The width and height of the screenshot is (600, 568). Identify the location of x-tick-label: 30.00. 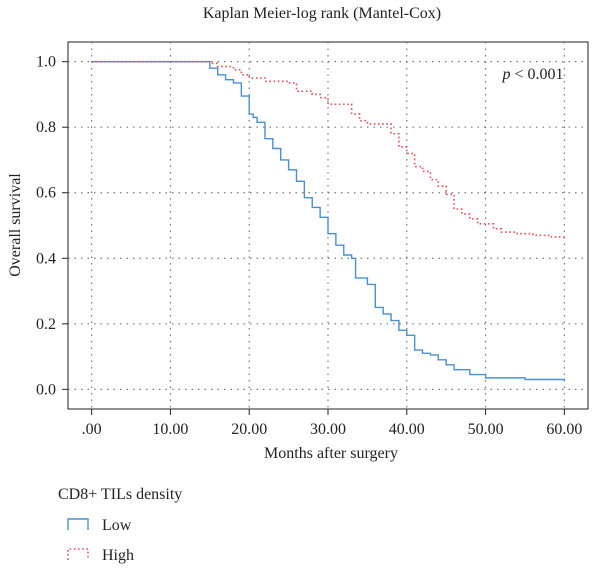
(328, 429).